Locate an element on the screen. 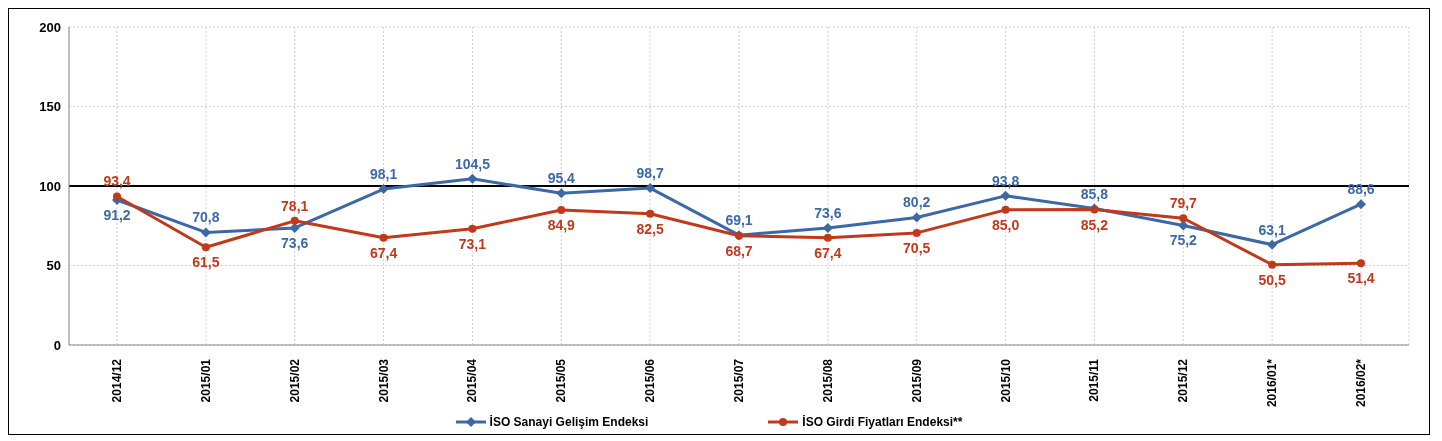 The width and height of the screenshot is (1442, 441). y-tick-label: 100 is located at coordinates (50, 186).